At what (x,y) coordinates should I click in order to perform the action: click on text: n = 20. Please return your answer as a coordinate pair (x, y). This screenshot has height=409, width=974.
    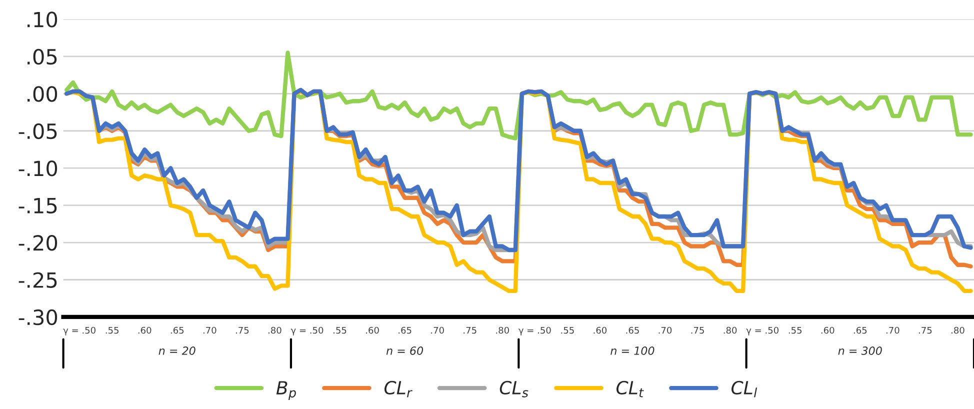
    Looking at the image, I should click on (177, 350).